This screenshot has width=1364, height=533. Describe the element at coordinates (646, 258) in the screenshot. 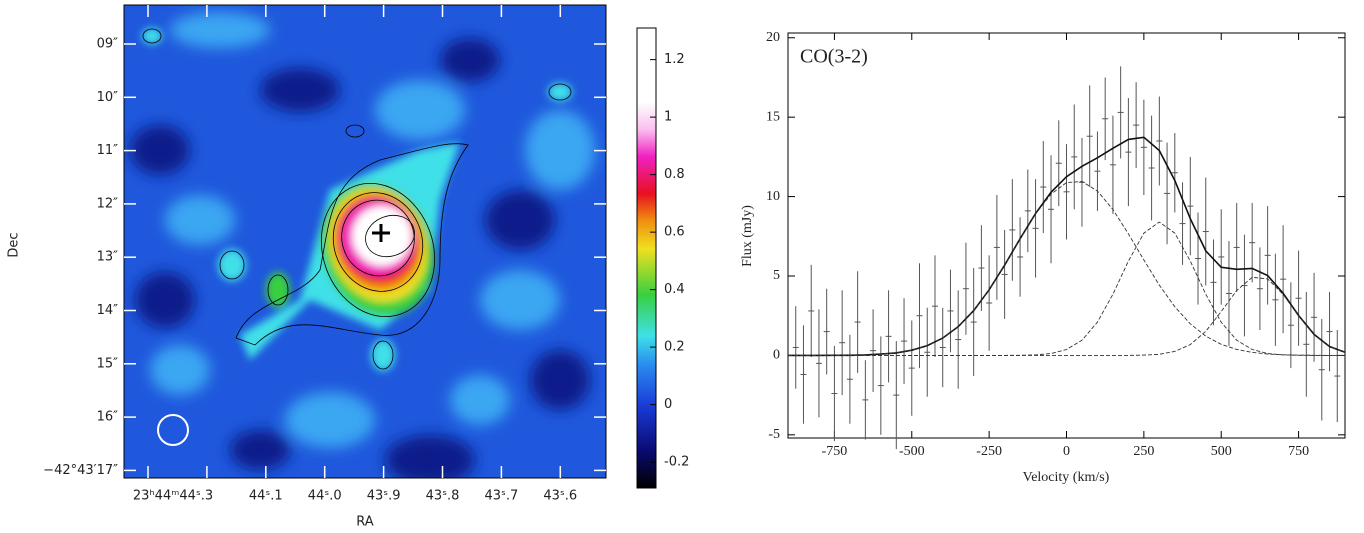

I see `colorbar` at that location.